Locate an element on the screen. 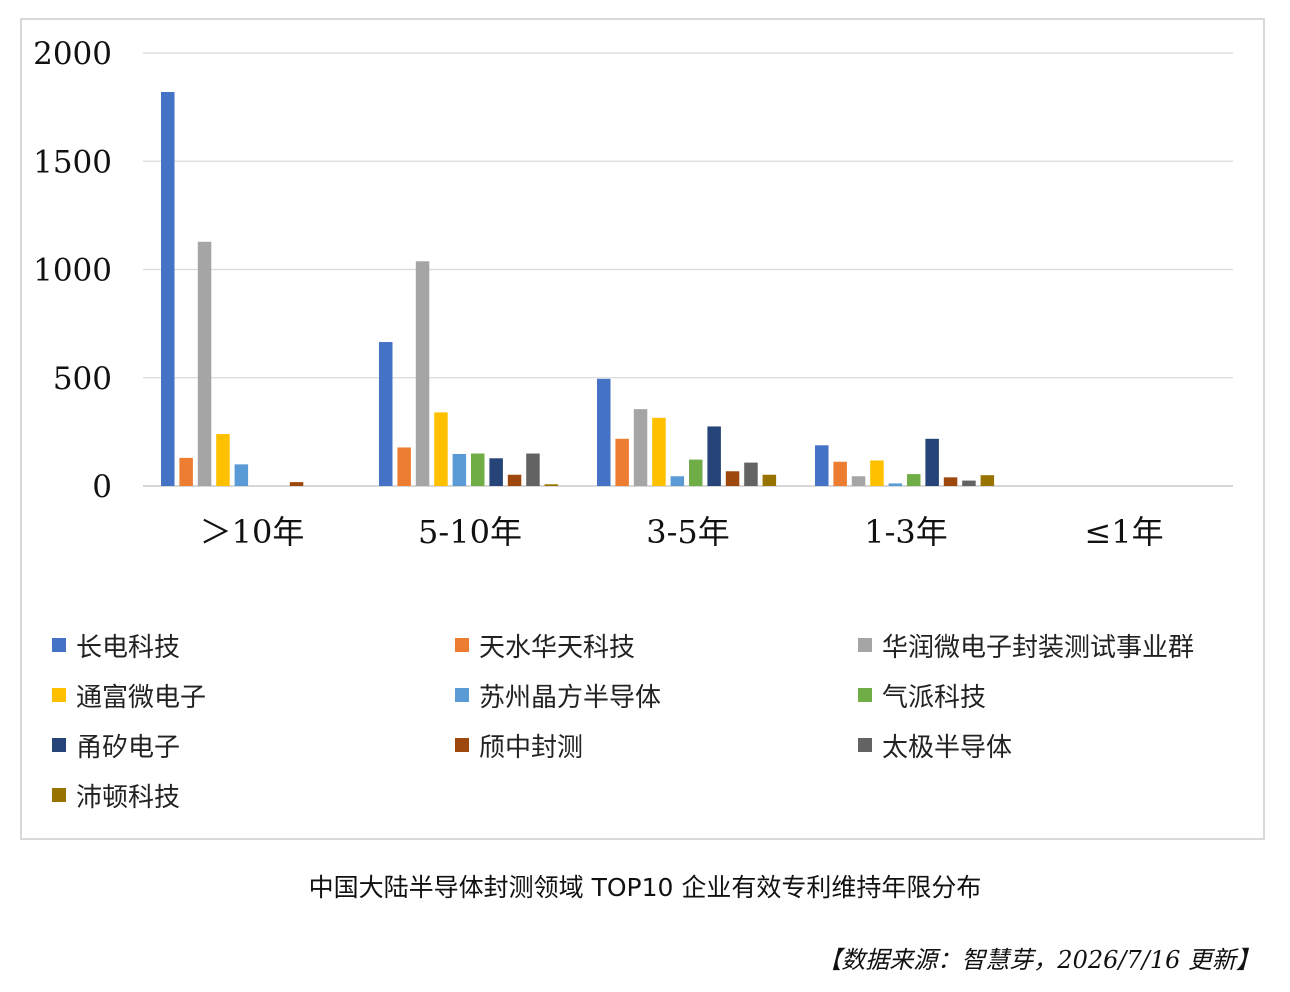 This screenshot has width=1290, height=992. legend-item: 天水华天科技 is located at coordinates (545, 645).